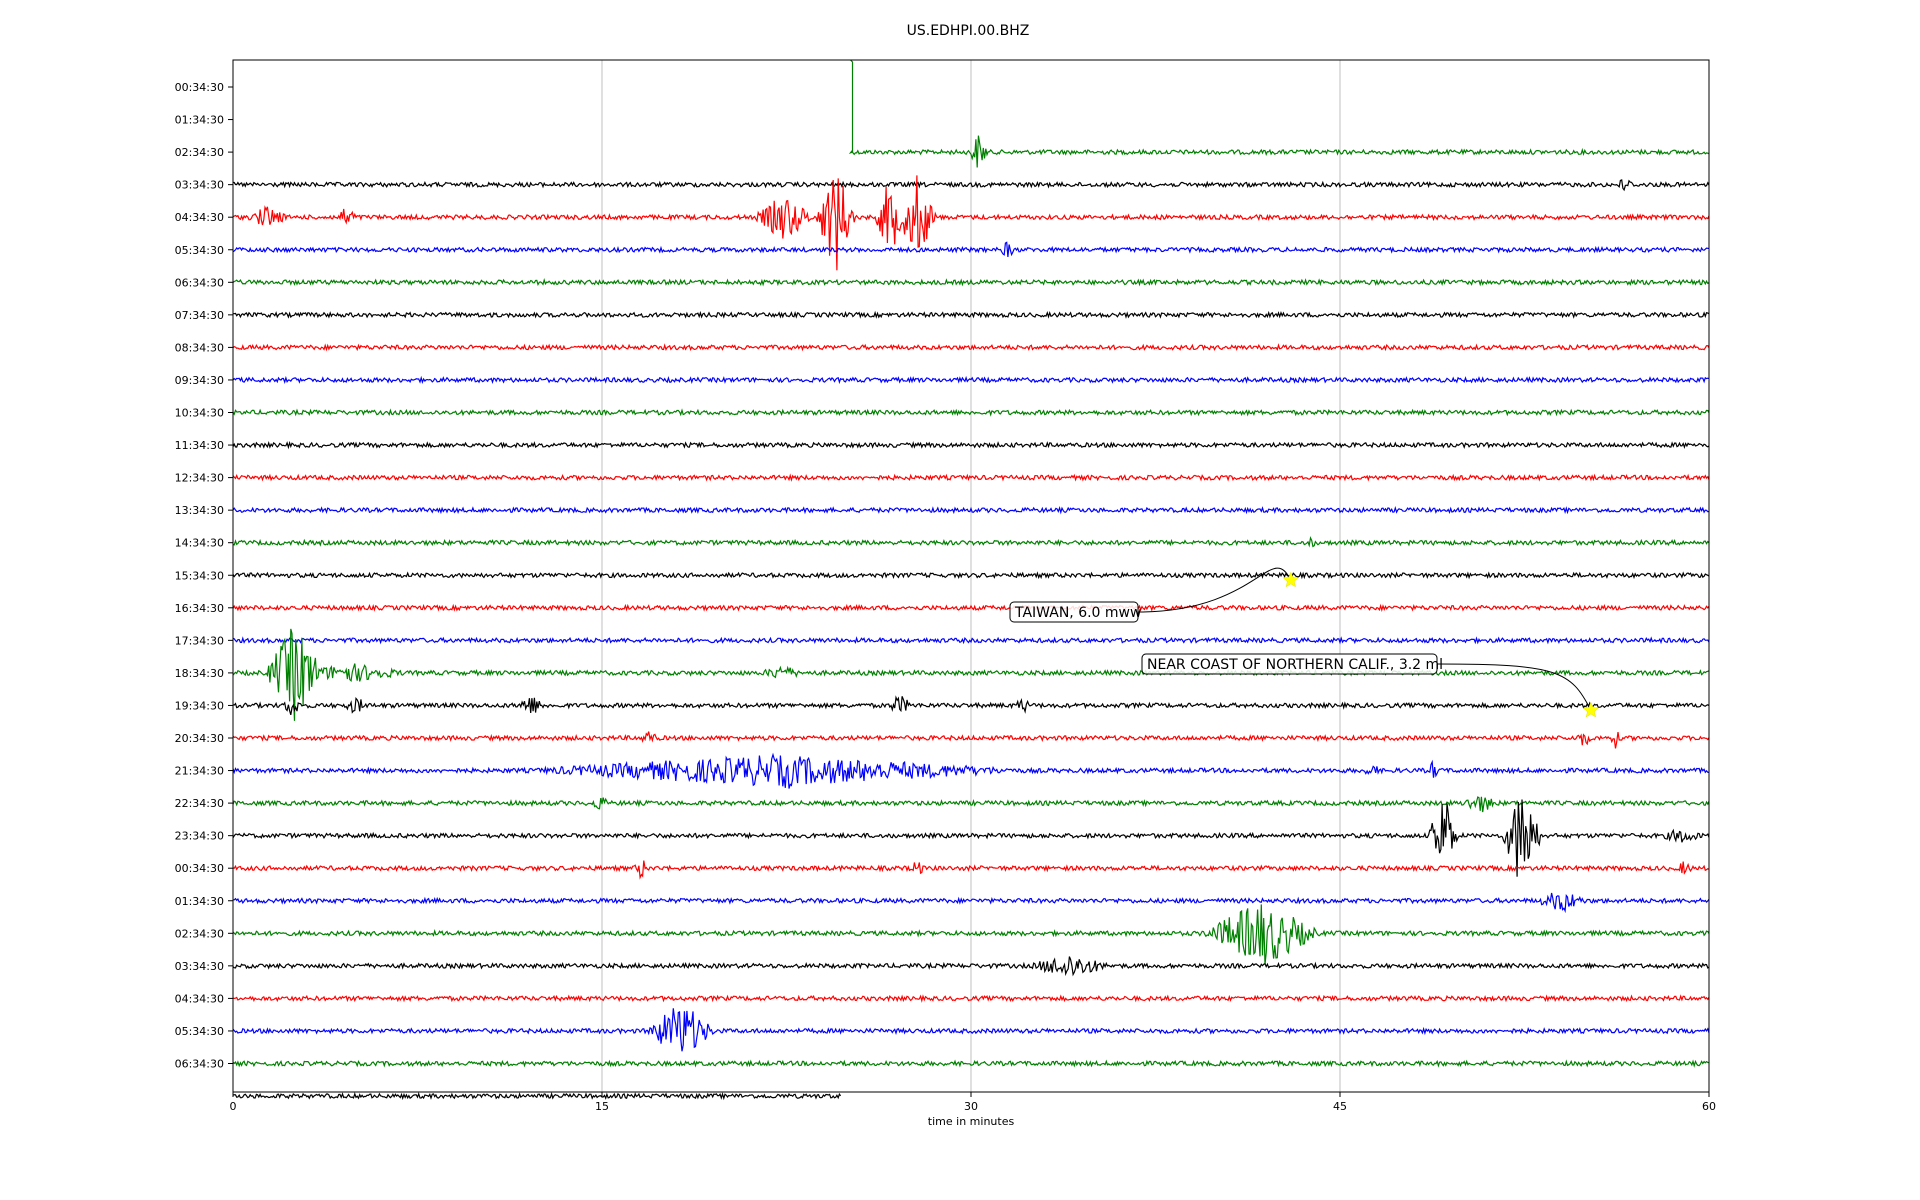 The image size is (1920, 1200). I want to click on x-axis: 0 15 30 45 60, so click(973, 1102).